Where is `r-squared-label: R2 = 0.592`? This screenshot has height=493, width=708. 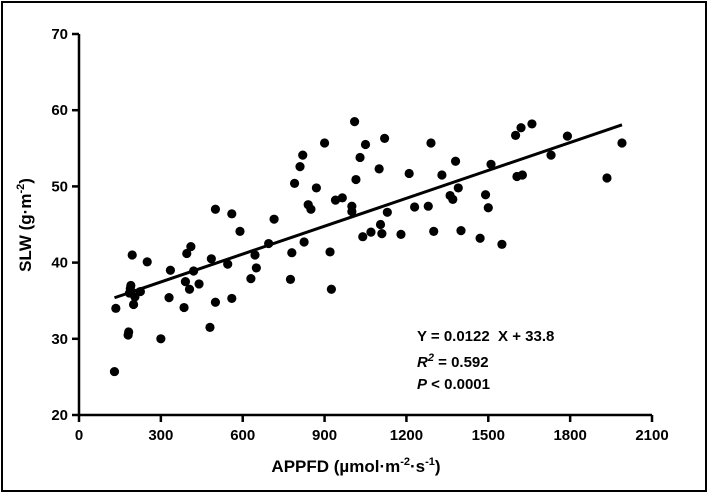
r-squared-label: R2 = 0.592 is located at coordinates (453, 361).